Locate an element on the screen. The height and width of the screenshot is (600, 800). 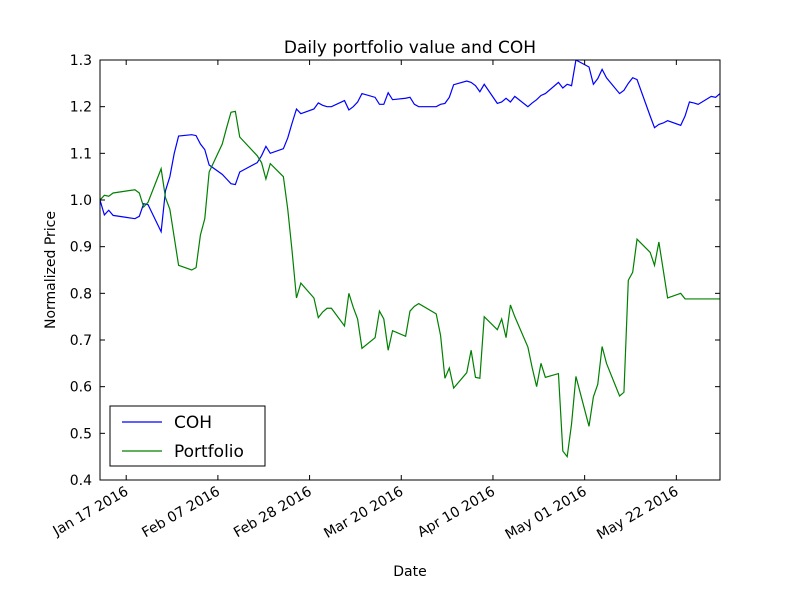
legend-label-coh: COH is located at coordinates (193, 423).